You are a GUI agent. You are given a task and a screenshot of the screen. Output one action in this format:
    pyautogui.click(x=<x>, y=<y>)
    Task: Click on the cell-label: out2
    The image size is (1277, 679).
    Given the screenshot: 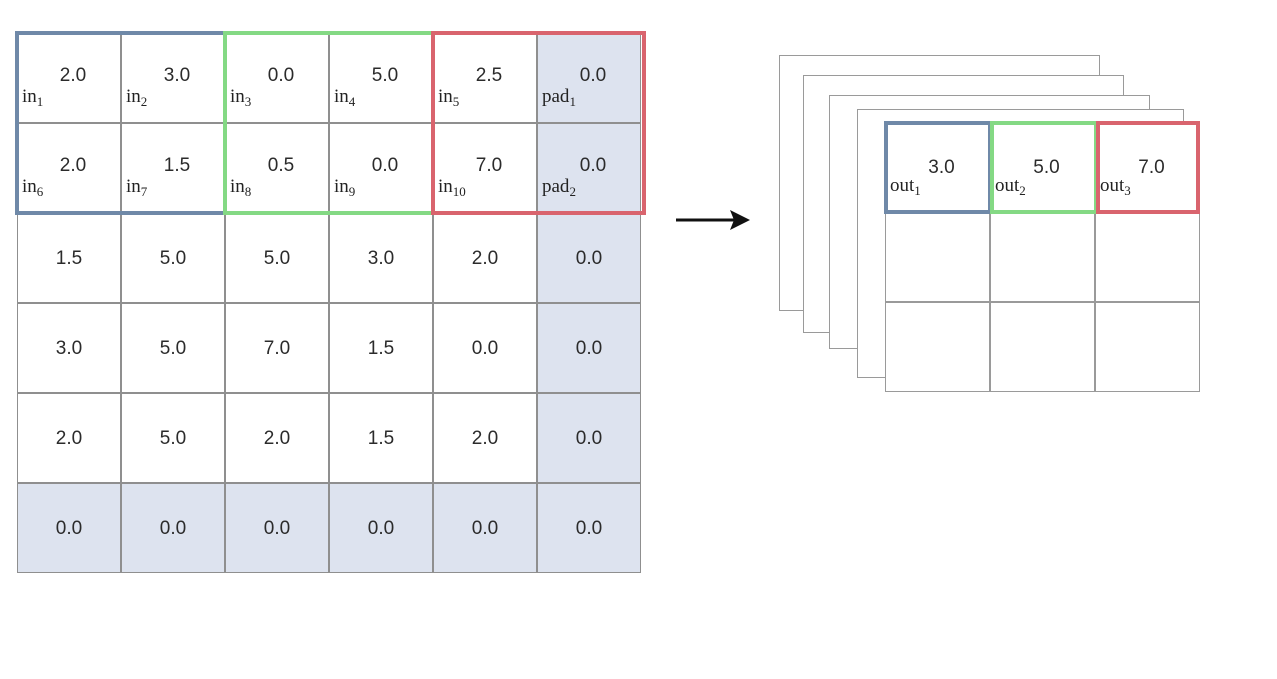 What is the action you would take?
    pyautogui.click(x=1010, y=186)
    